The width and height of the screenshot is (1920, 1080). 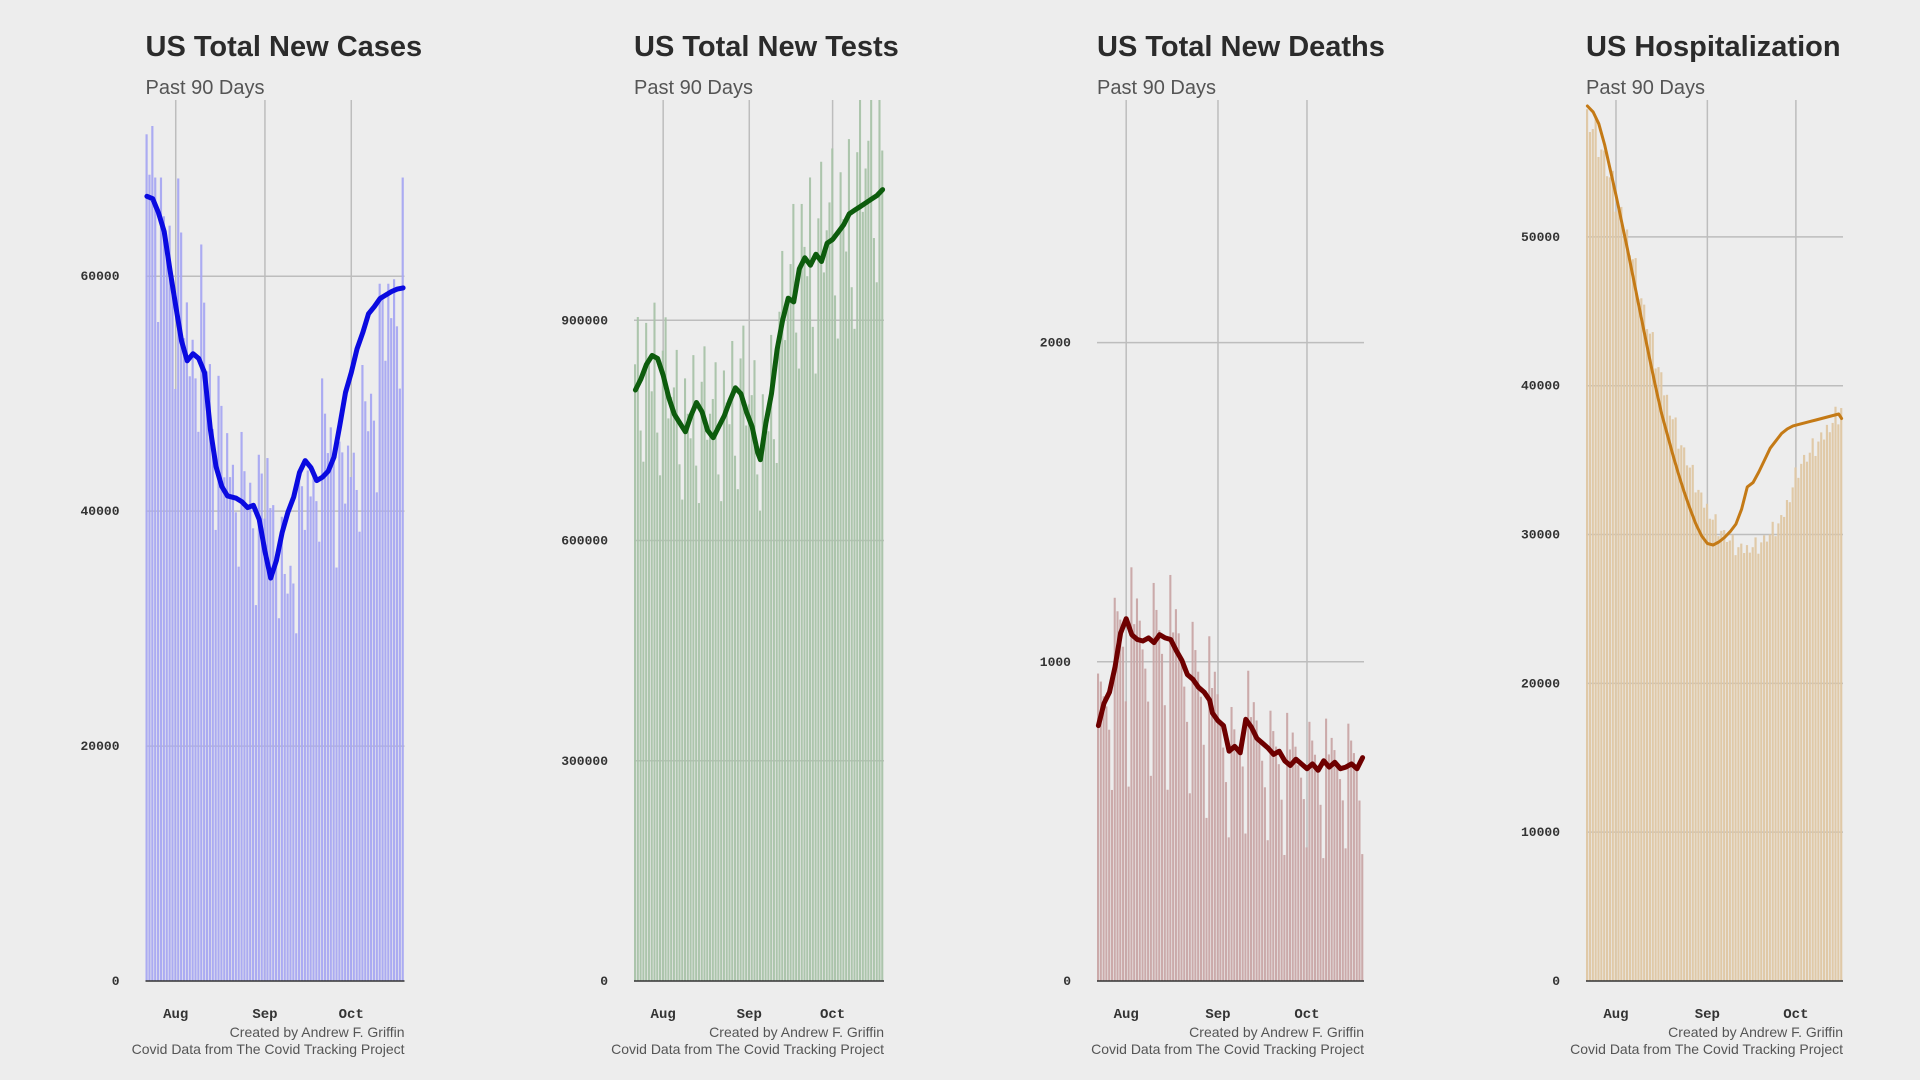 I want to click on caption-author: Created by Andrew F. Griffin, so click(x=317, y=1032).